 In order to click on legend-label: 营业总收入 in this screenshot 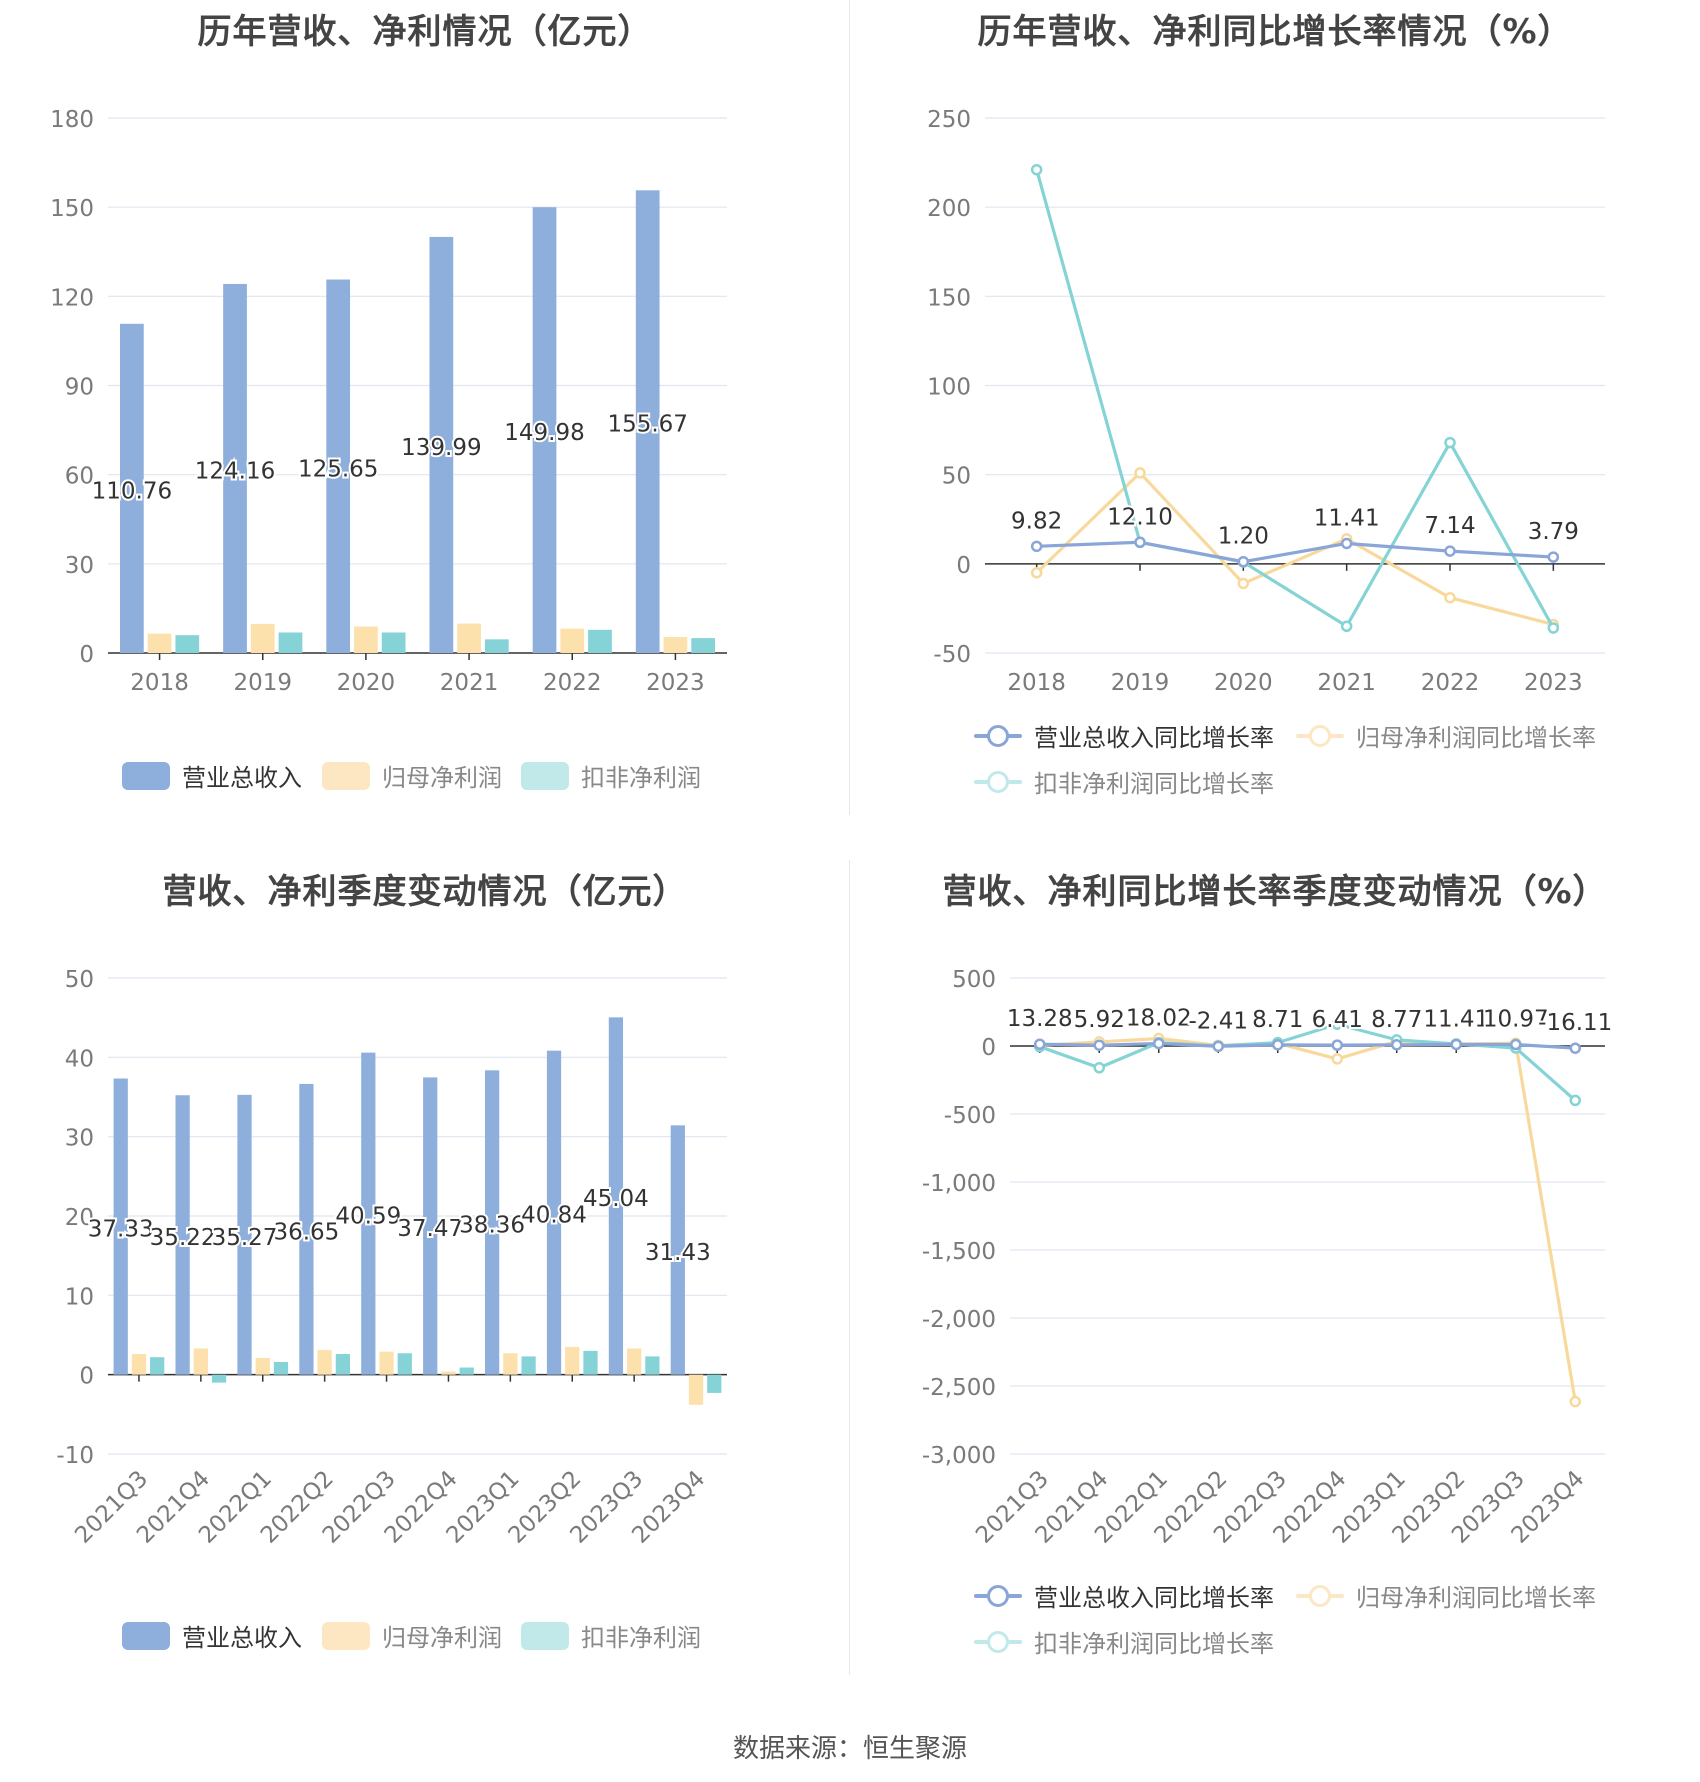, I will do `click(242, 1638)`.